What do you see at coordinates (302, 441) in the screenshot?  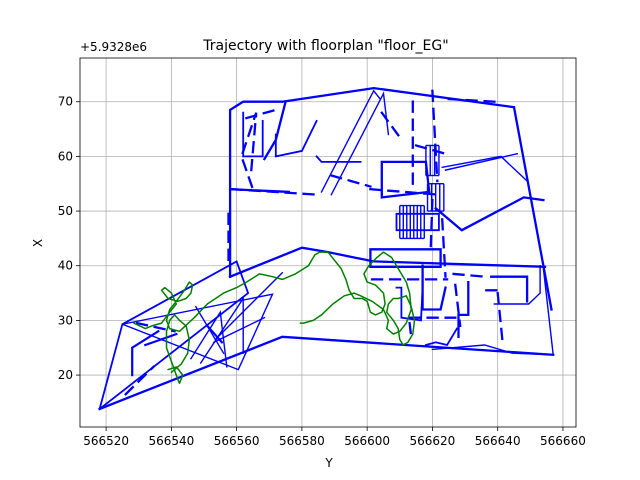 I see `x-tick-label: 566580` at bounding box center [302, 441].